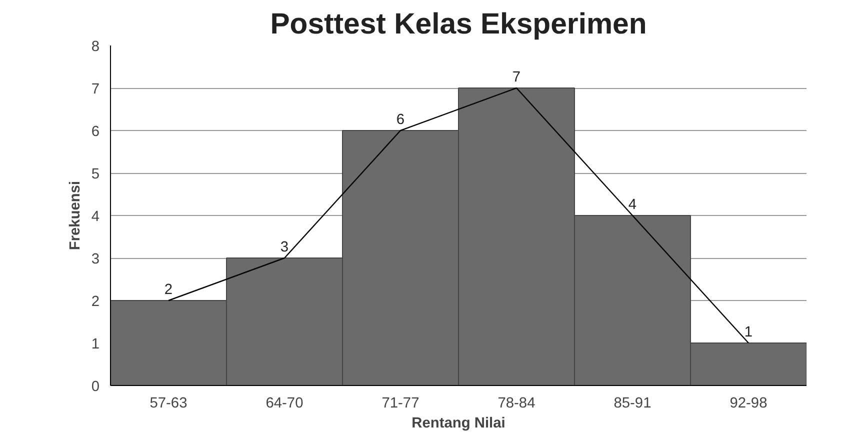 The height and width of the screenshot is (434, 846). What do you see at coordinates (458, 24) in the screenshot?
I see `chart-title: Posttest Kelas Eksperimen` at bounding box center [458, 24].